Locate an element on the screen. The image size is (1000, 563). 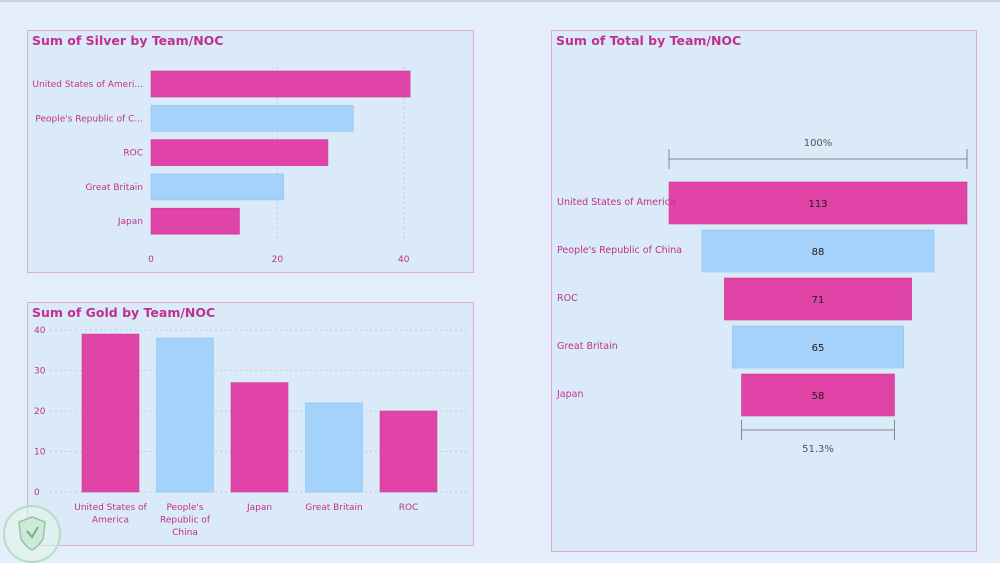
silver-x-tick-label: 0 is located at coordinates (151, 260).